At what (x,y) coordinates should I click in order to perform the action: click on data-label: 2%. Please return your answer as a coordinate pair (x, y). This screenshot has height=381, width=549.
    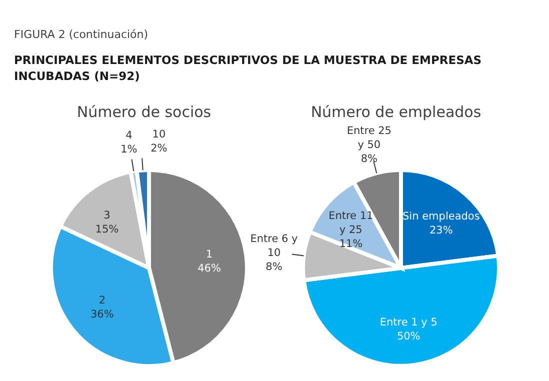
    Looking at the image, I should click on (159, 148).